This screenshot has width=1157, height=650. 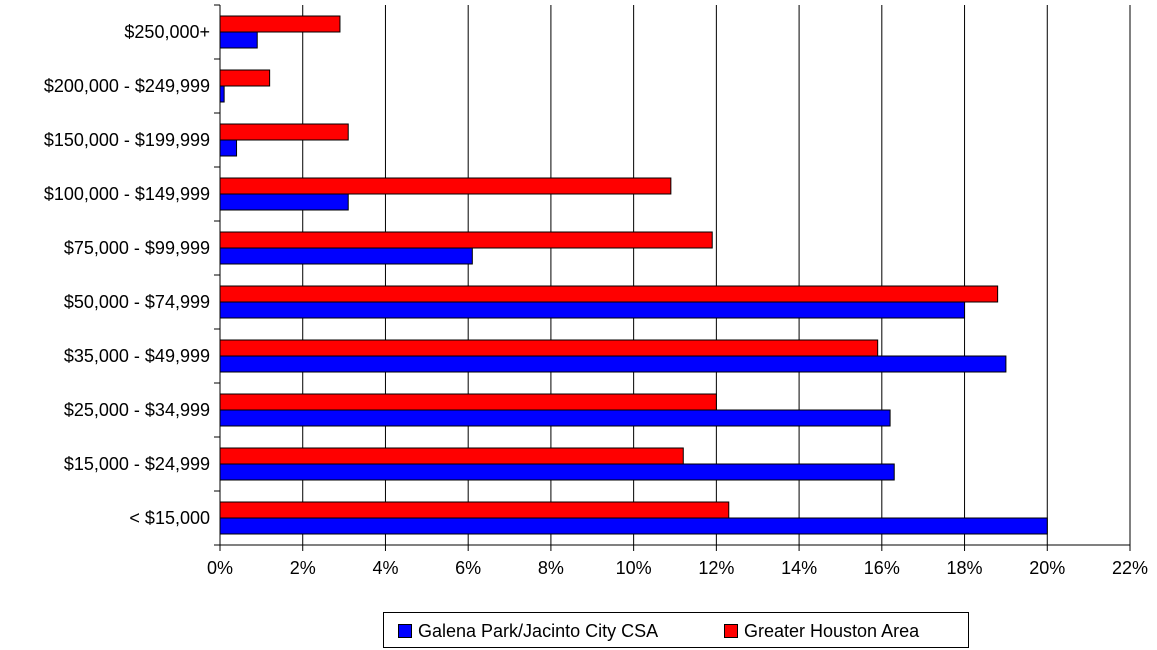 I want to click on legend-item-series-2: Greater Houston Area, so click(x=821, y=631).